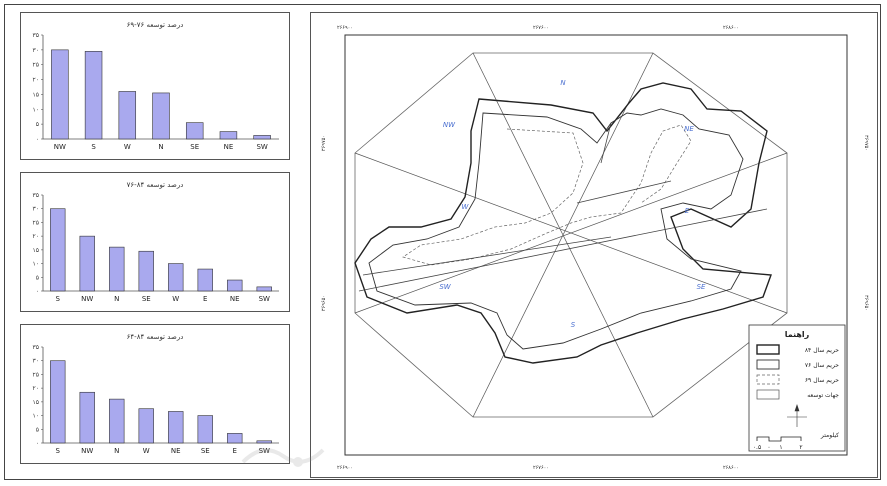 Image resolution: width=887 pixels, height=486 pixels. What do you see at coordinates (829, 435) in the screenshot?
I see `scale-label: کیلومتر` at bounding box center [829, 435].